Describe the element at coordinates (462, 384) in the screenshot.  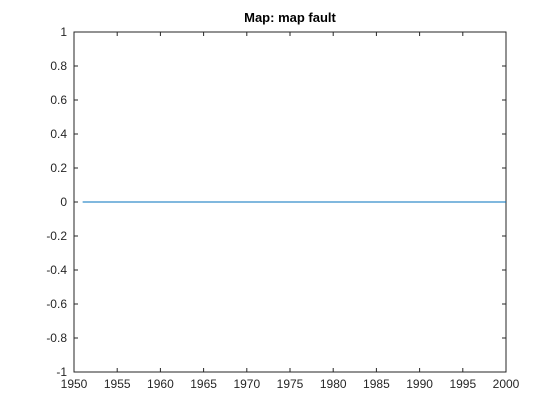
I see `x-tick-label: 1995` at that location.